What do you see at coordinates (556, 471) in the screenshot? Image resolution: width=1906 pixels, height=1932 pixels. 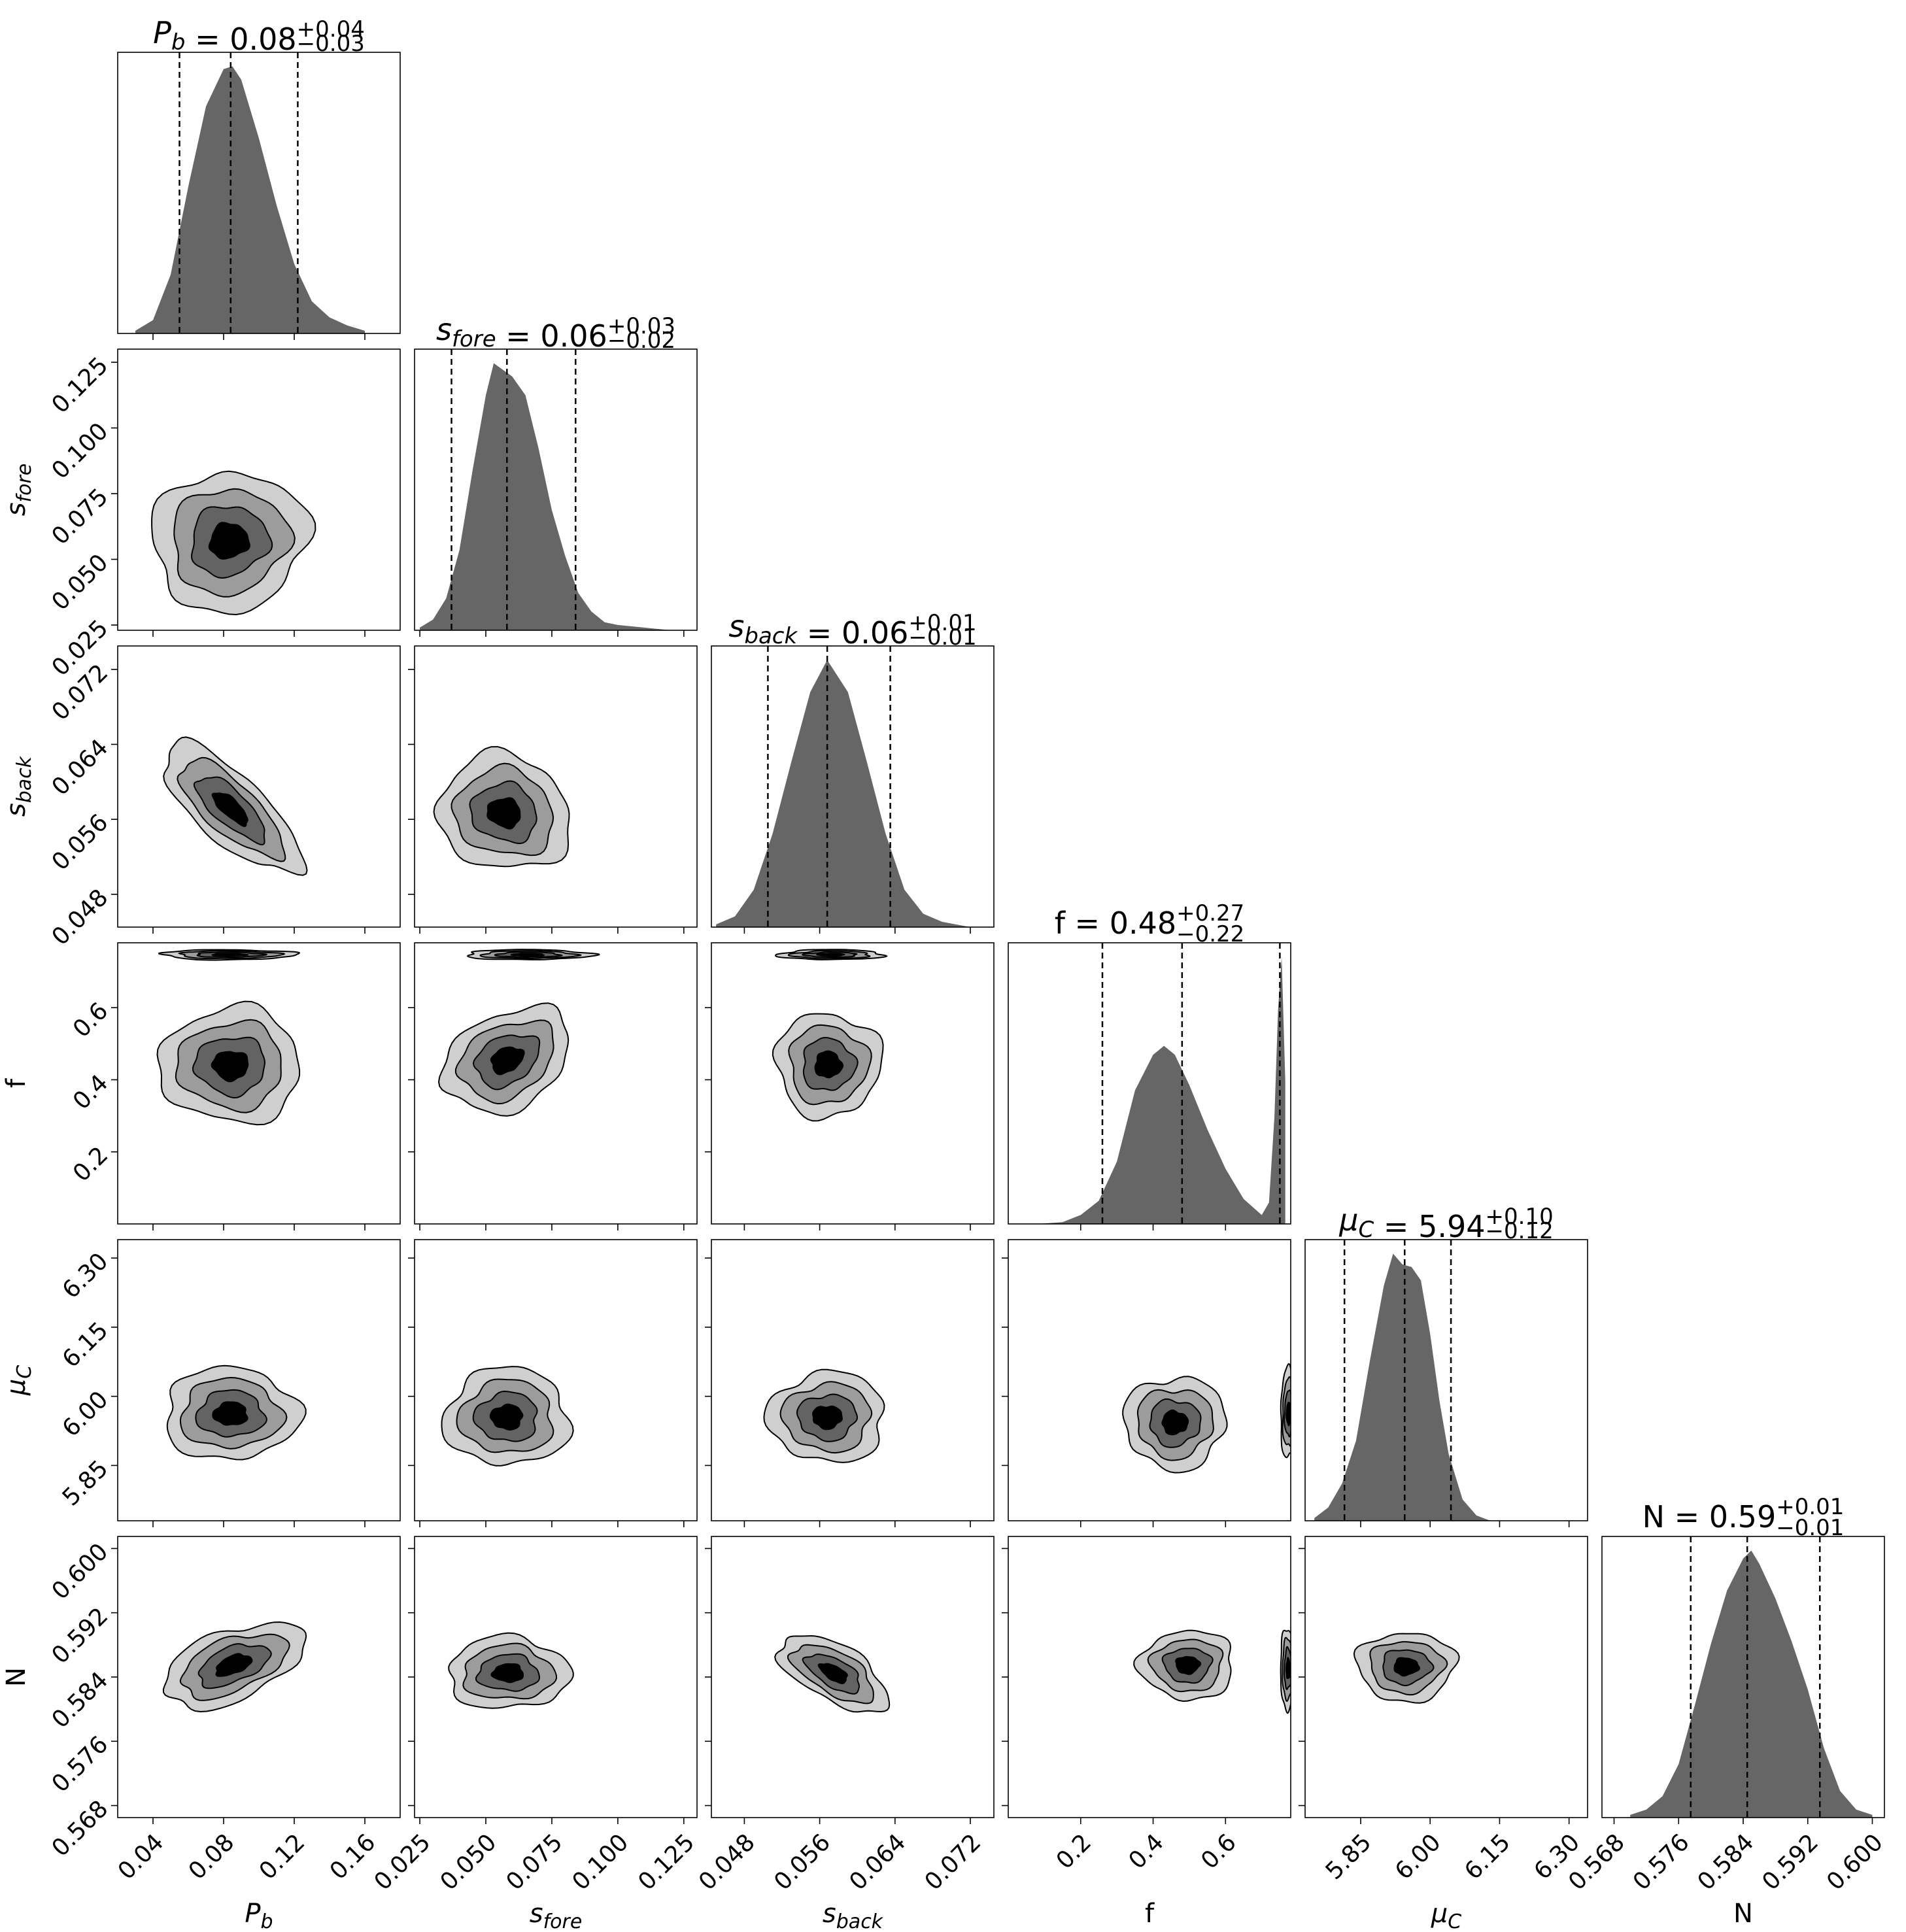 I see `marginal-panel-sfore: sfore = 0.06+0.03−0.02` at bounding box center [556, 471].